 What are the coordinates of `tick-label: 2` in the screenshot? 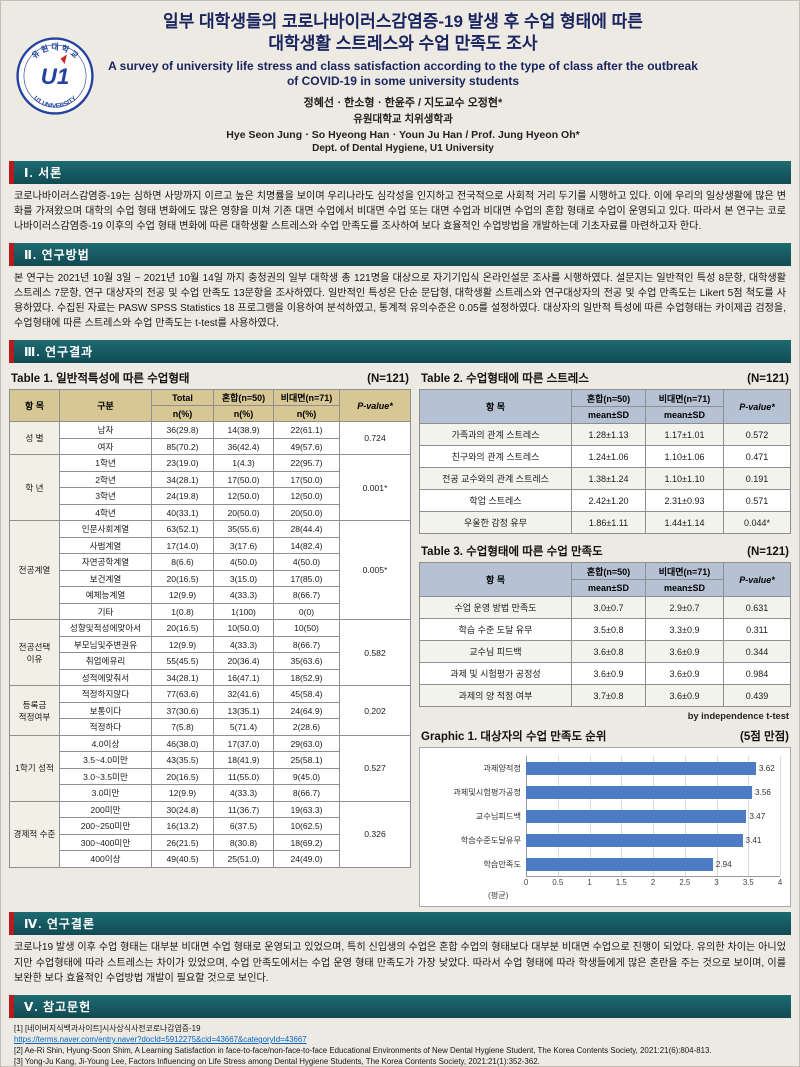 It's located at (653, 883).